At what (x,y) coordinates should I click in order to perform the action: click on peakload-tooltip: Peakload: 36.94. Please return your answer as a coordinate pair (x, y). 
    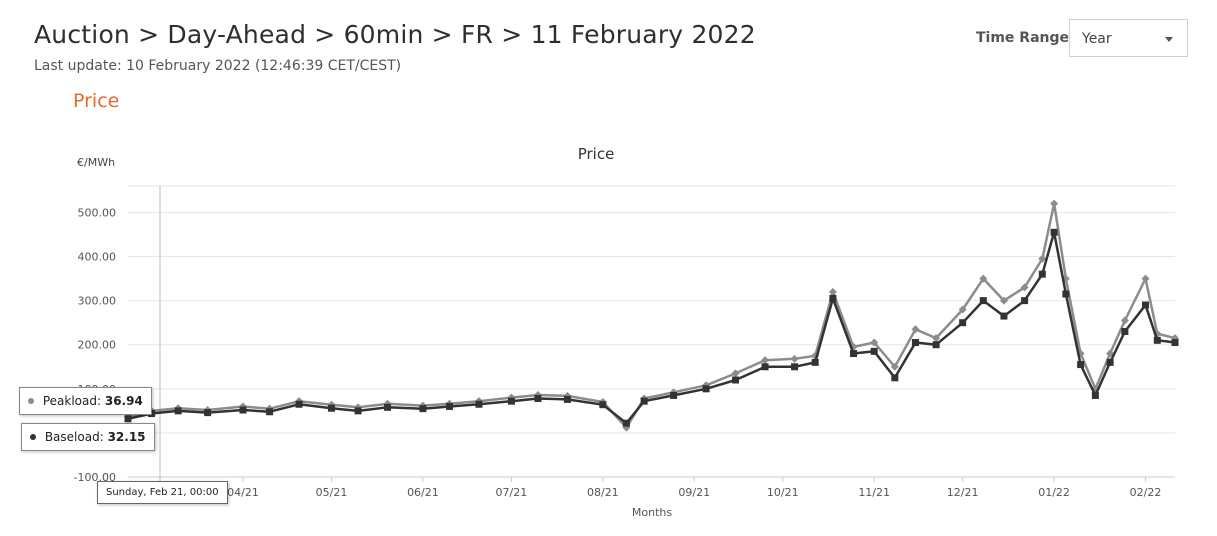
    Looking at the image, I should click on (85, 401).